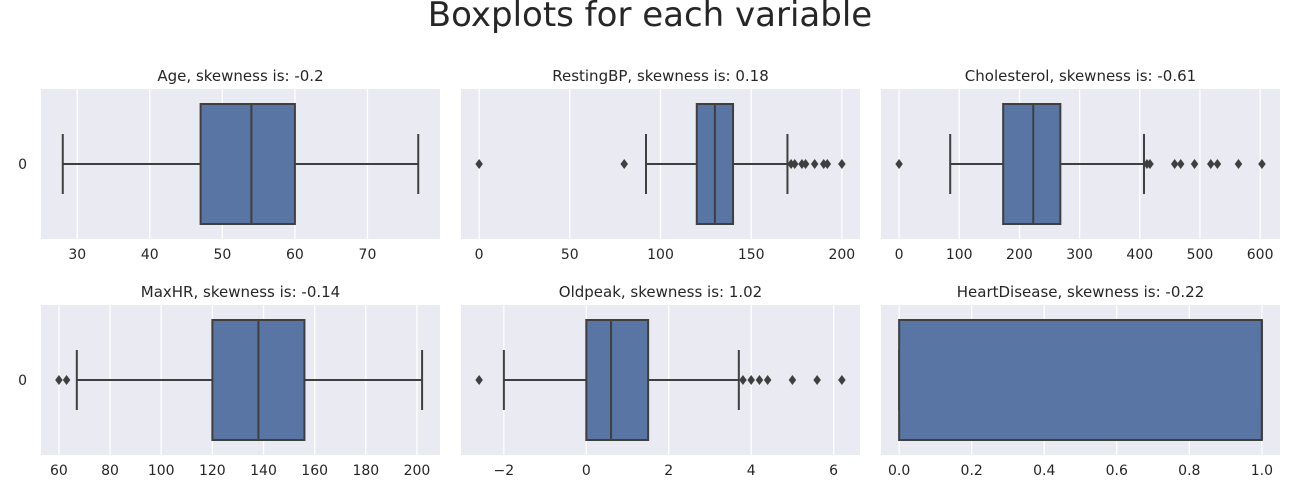 The image size is (1300, 500). Describe the element at coordinates (751, 471) in the screenshot. I see `x-tick-label: 4` at that location.